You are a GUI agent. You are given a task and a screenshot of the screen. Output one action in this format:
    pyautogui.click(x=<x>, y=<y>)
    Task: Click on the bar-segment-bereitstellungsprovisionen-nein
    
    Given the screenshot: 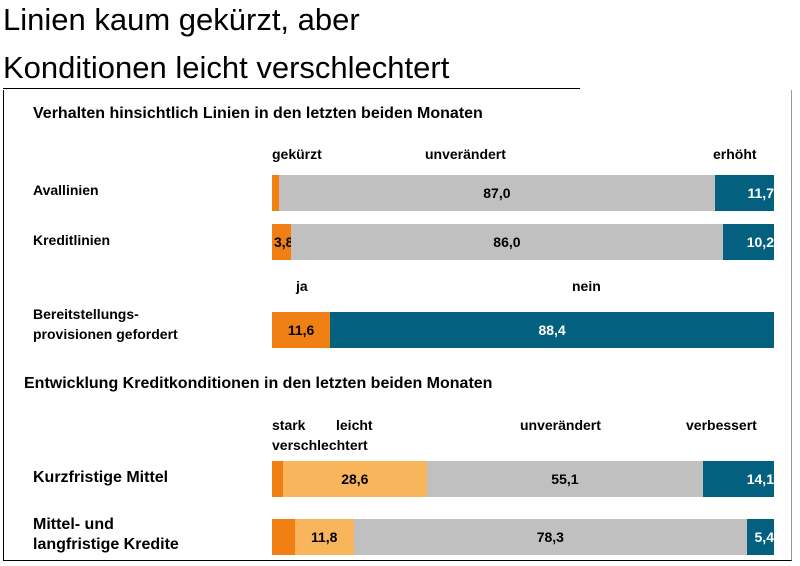 What is the action you would take?
    pyautogui.click(x=552, y=330)
    